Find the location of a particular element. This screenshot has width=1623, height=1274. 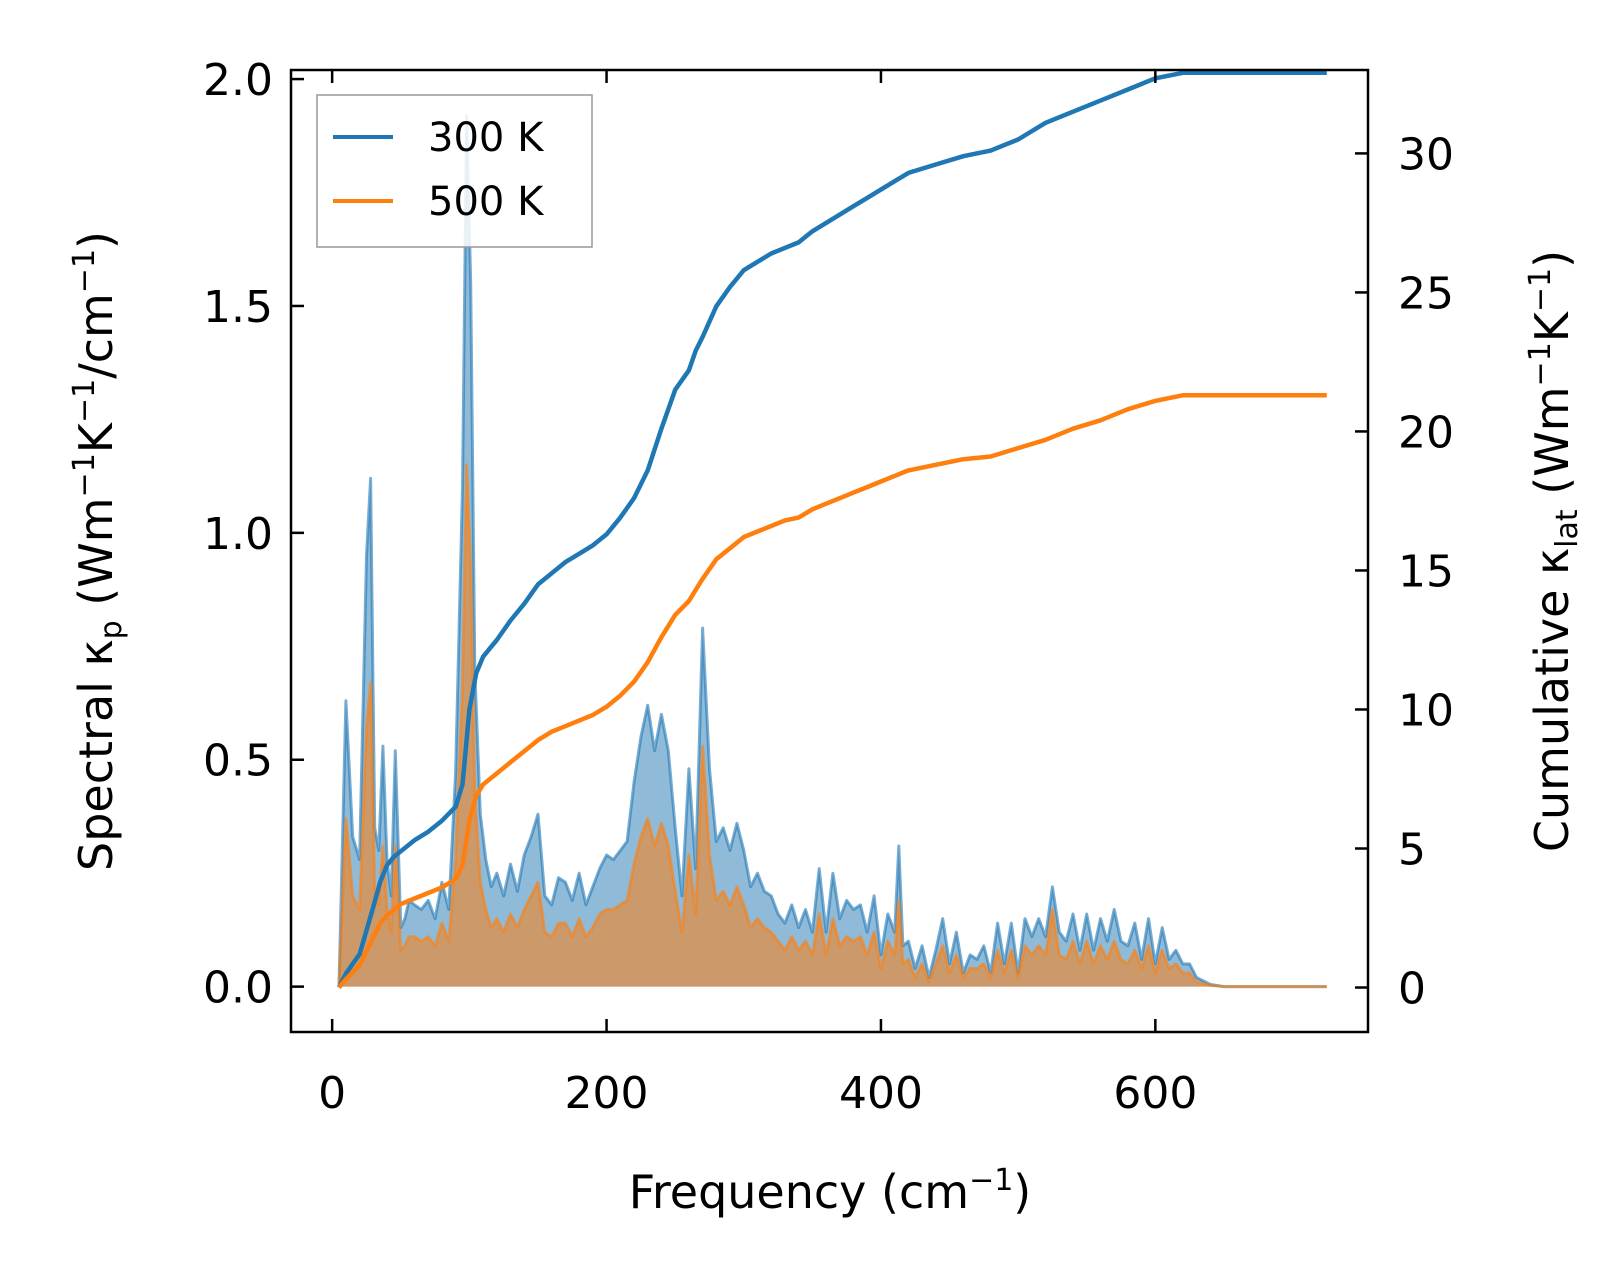

legend-box is located at coordinates (454, 171).